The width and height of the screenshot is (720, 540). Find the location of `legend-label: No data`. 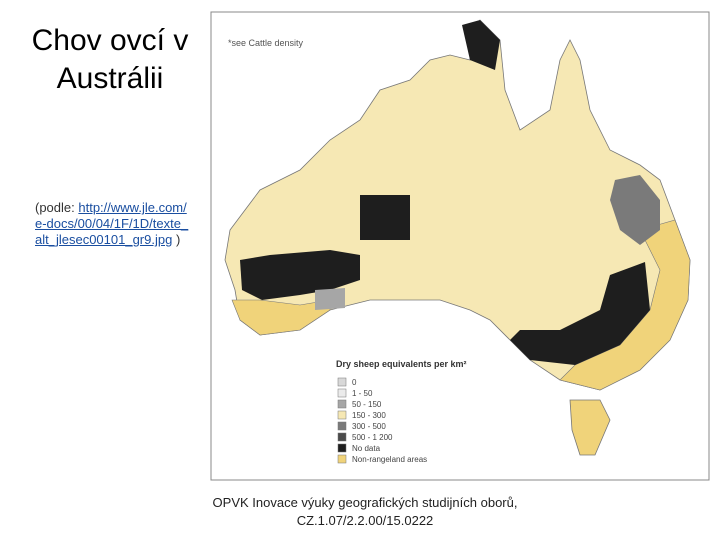

legend-label: No data is located at coordinates (366, 448).